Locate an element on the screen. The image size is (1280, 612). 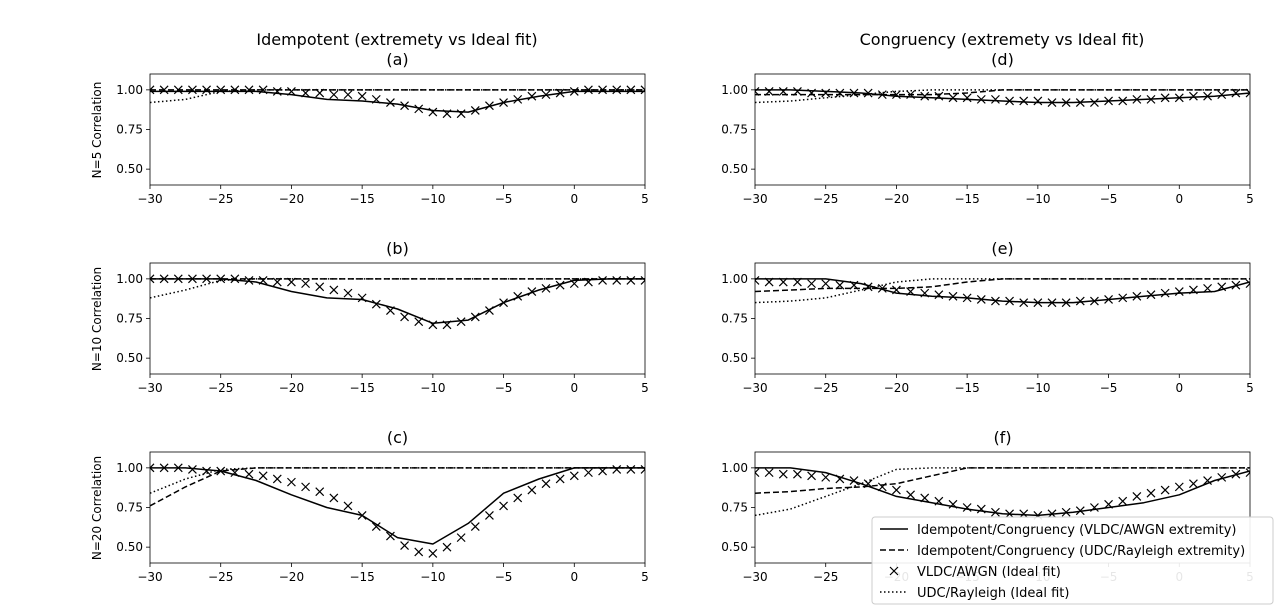
row-label-n5: N=5 Correlation is located at coordinates (97, 130).